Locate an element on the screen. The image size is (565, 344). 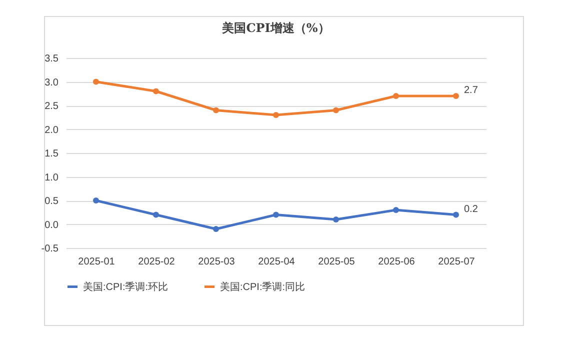
x-tick-label: 2025-02 is located at coordinates (157, 262).